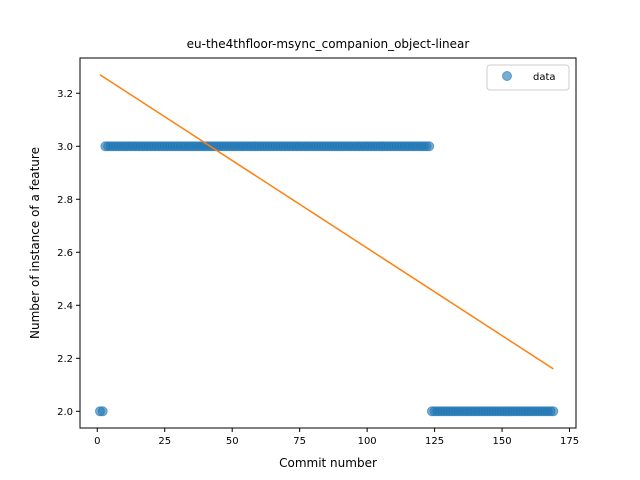 The height and width of the screenshot is (480, 640). Describe the element at coordinates (65, 253) in the screenshot. I see `y-tick-label: 2.6` at that location.